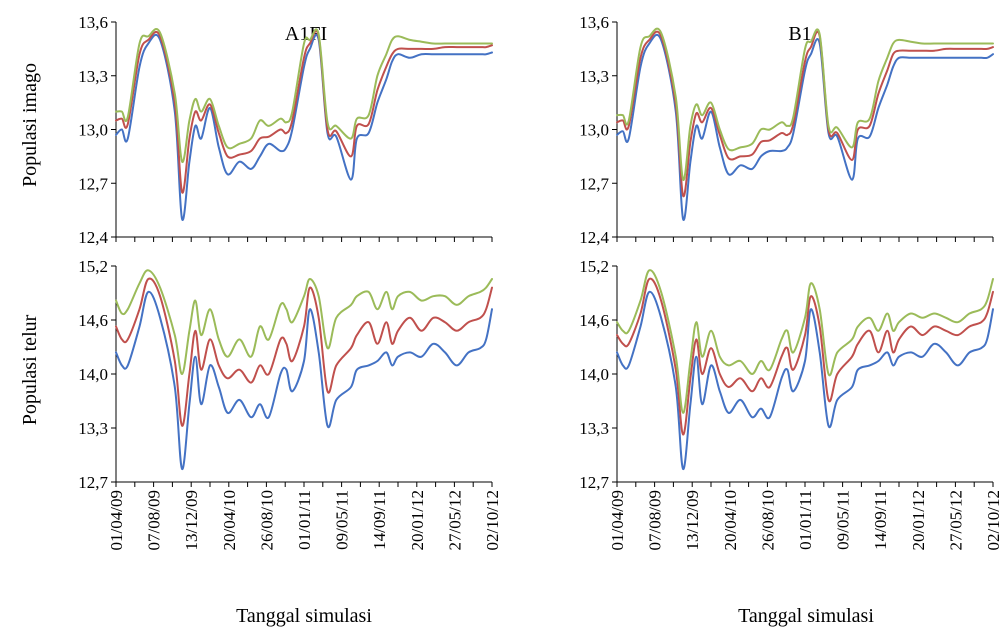  Describe the element at coordinates (30, 369) in the screenshot. I see `ylabel-telur: Populasi telur` at that location.